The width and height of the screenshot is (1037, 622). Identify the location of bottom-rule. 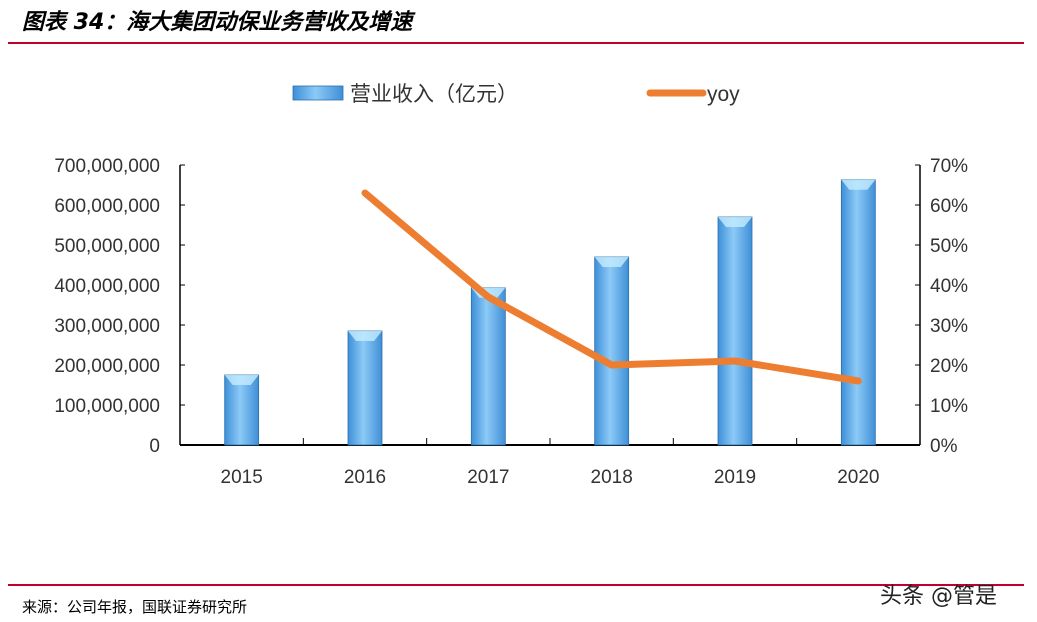
(516, 585).